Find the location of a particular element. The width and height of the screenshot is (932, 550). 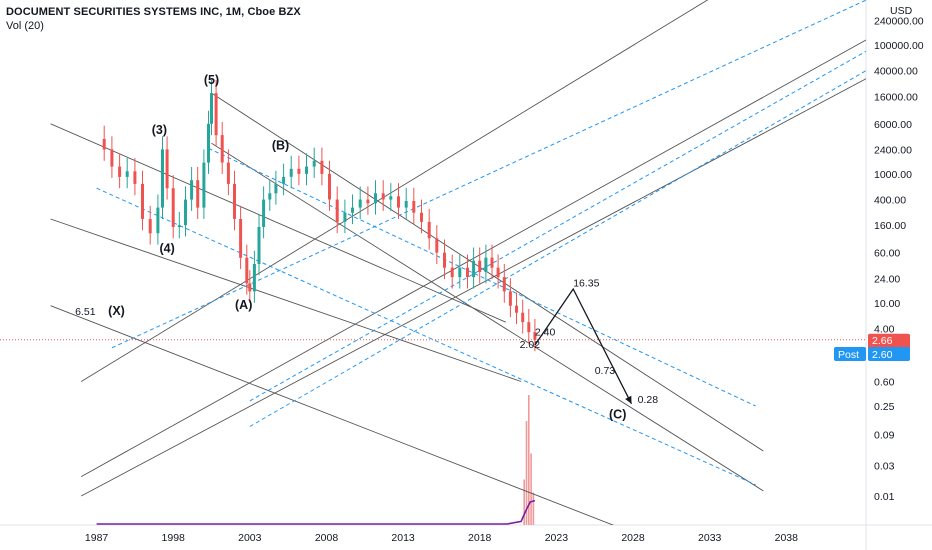

y-tick-label: 60.00 is located at coordinates (887, 254).